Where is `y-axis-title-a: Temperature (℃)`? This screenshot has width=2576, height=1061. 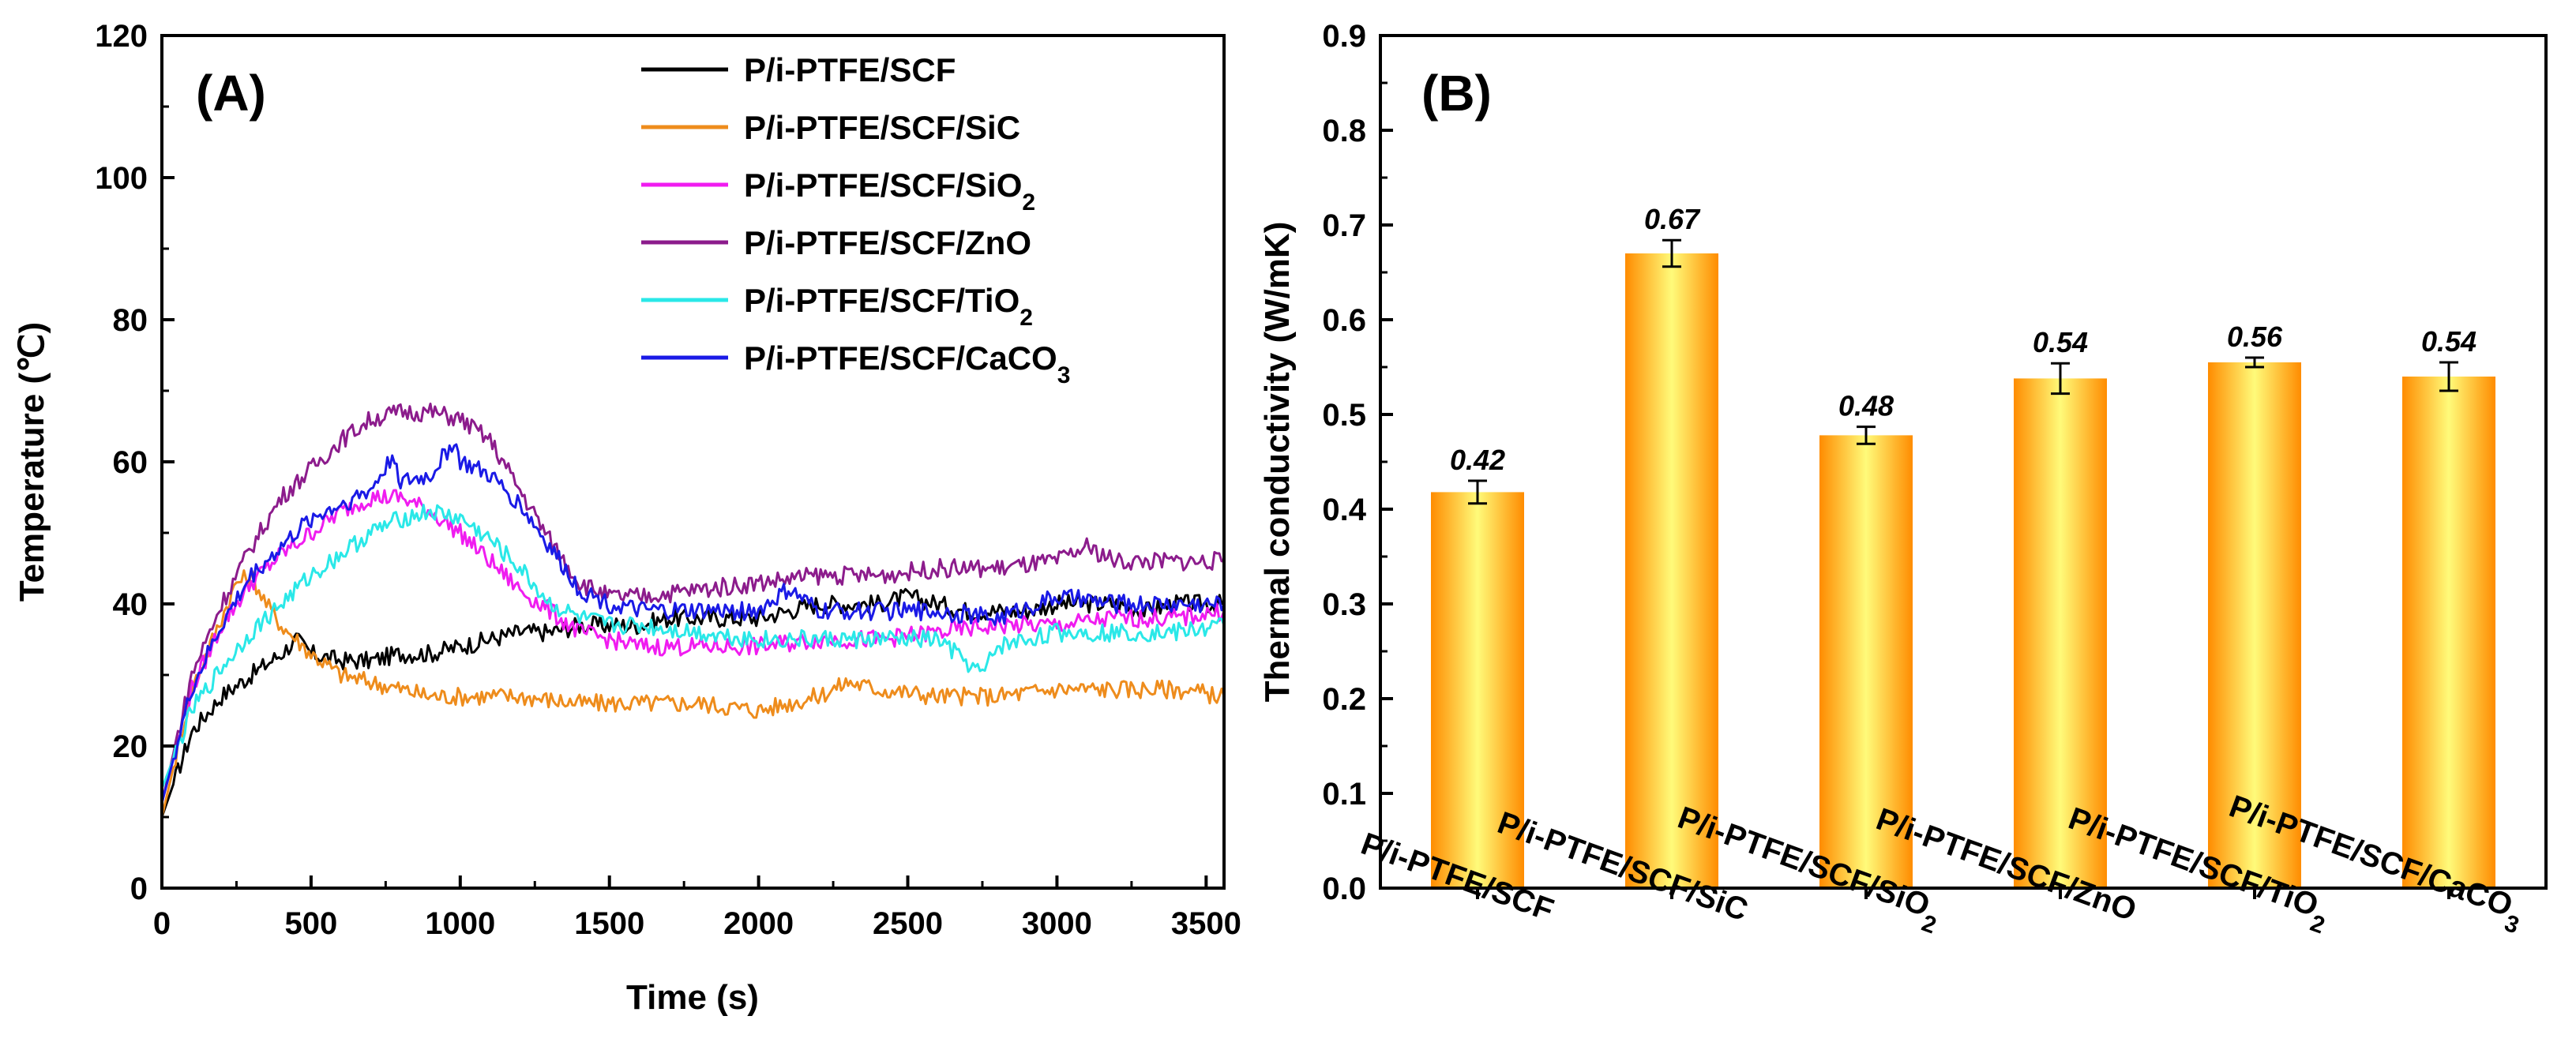
y-axis-title-a: Temperature (℃) is located at coordinates (32, 462).